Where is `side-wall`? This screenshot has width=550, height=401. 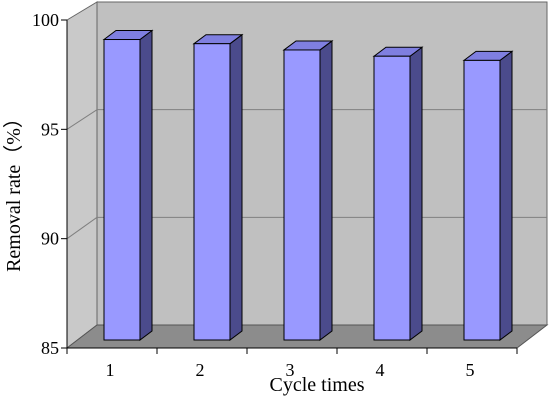
side-wall is located at coordinates (82, 175).